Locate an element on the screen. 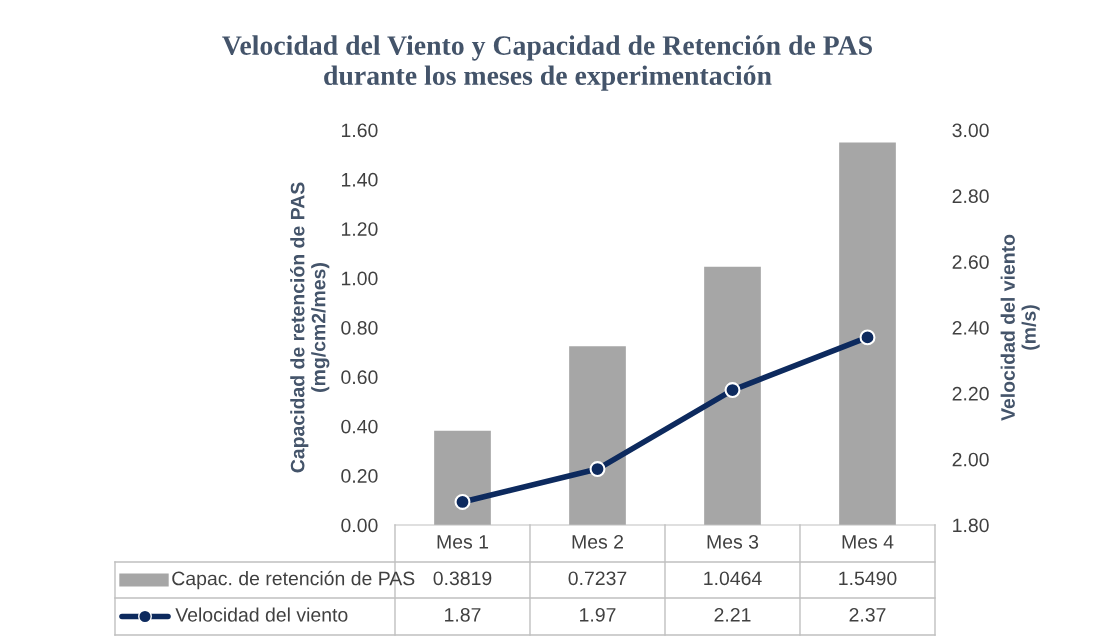 The image size is (1095, 643). data-label: 2.21 is located at coordinates (732, 614).